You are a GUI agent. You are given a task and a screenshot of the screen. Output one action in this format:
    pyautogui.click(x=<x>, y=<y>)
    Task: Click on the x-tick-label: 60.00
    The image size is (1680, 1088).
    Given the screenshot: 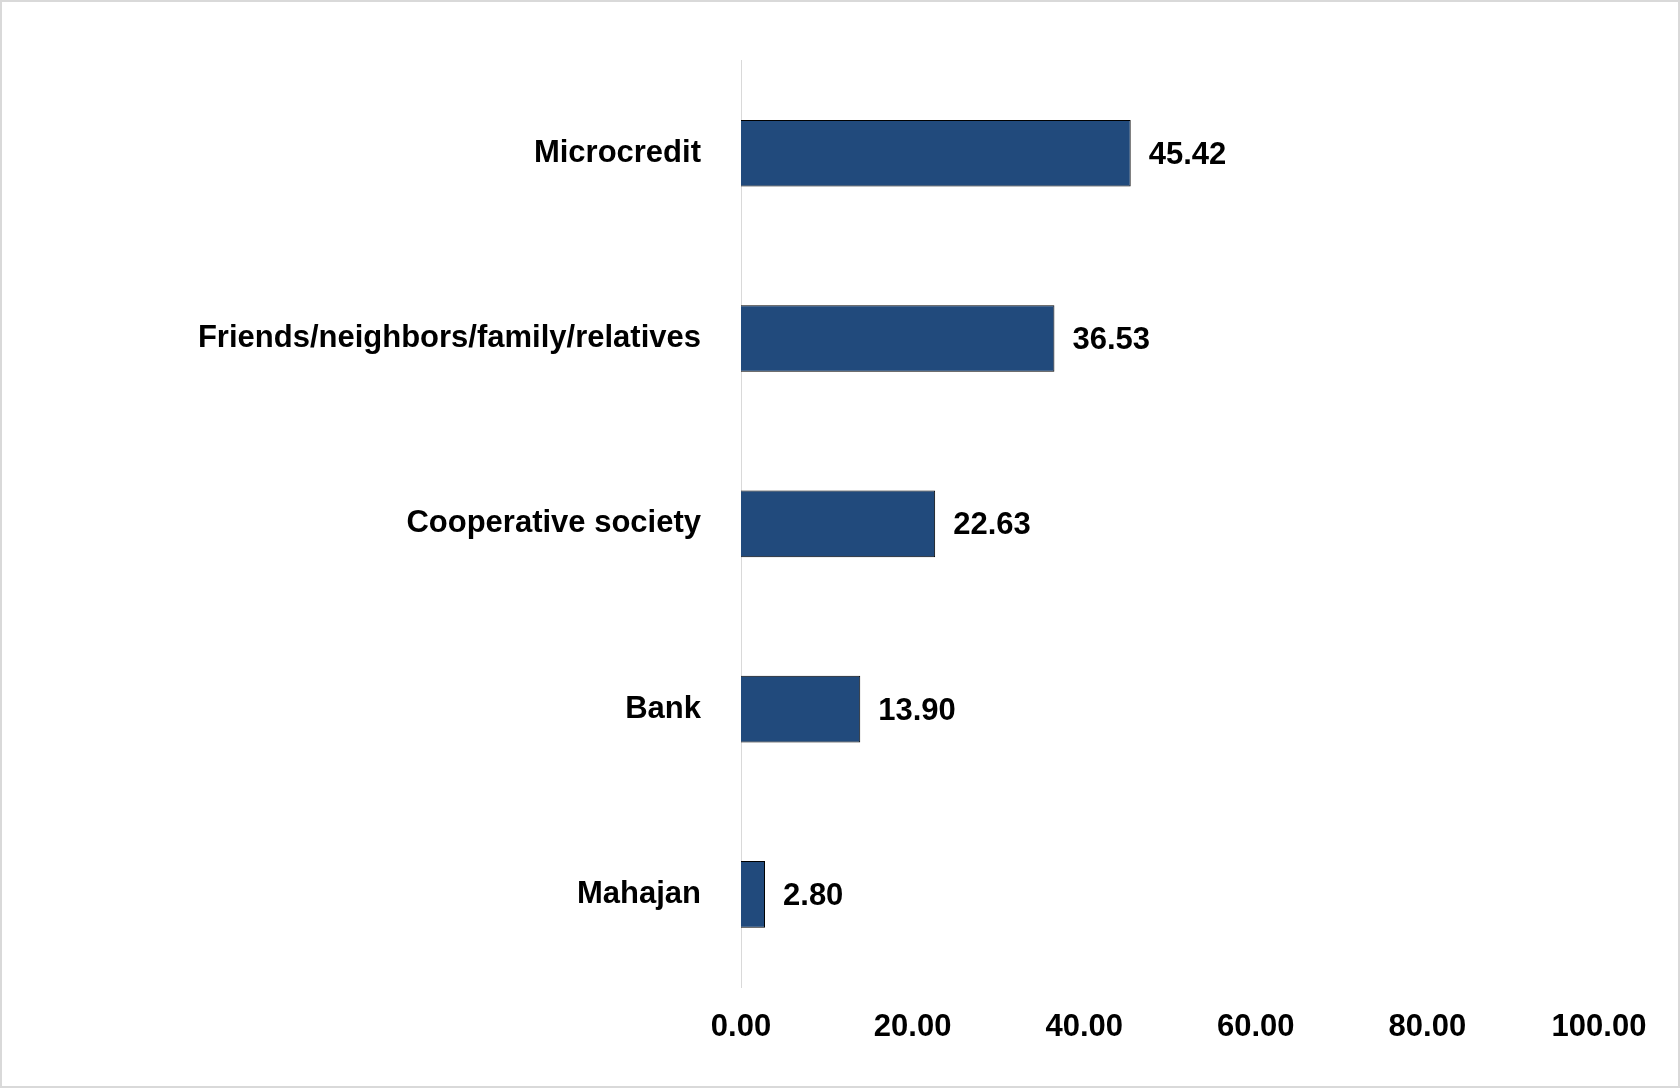 What is the action you would take?
    pyautogui.click(x=1256, y=1026)
    